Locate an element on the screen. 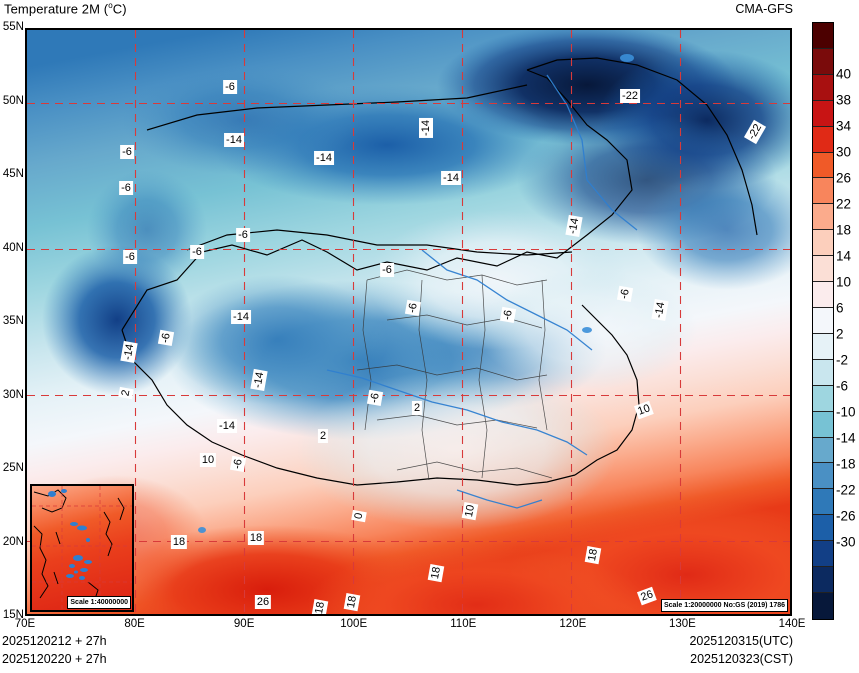 This screenshot has height=673, width=859. longitude-tick: 120E is located at coordinates (573, 624).